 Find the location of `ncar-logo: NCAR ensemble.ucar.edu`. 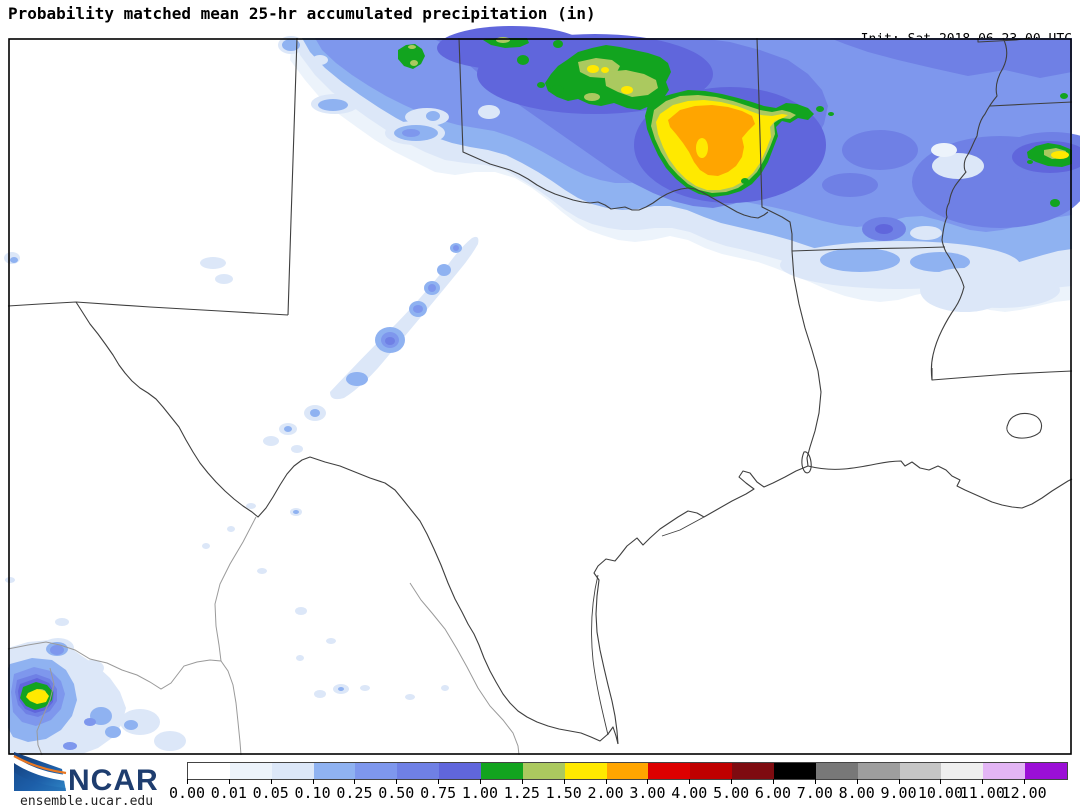

ncar-logo: NCAR ensemble.ucar.edu is located at coordinates (86, 780).